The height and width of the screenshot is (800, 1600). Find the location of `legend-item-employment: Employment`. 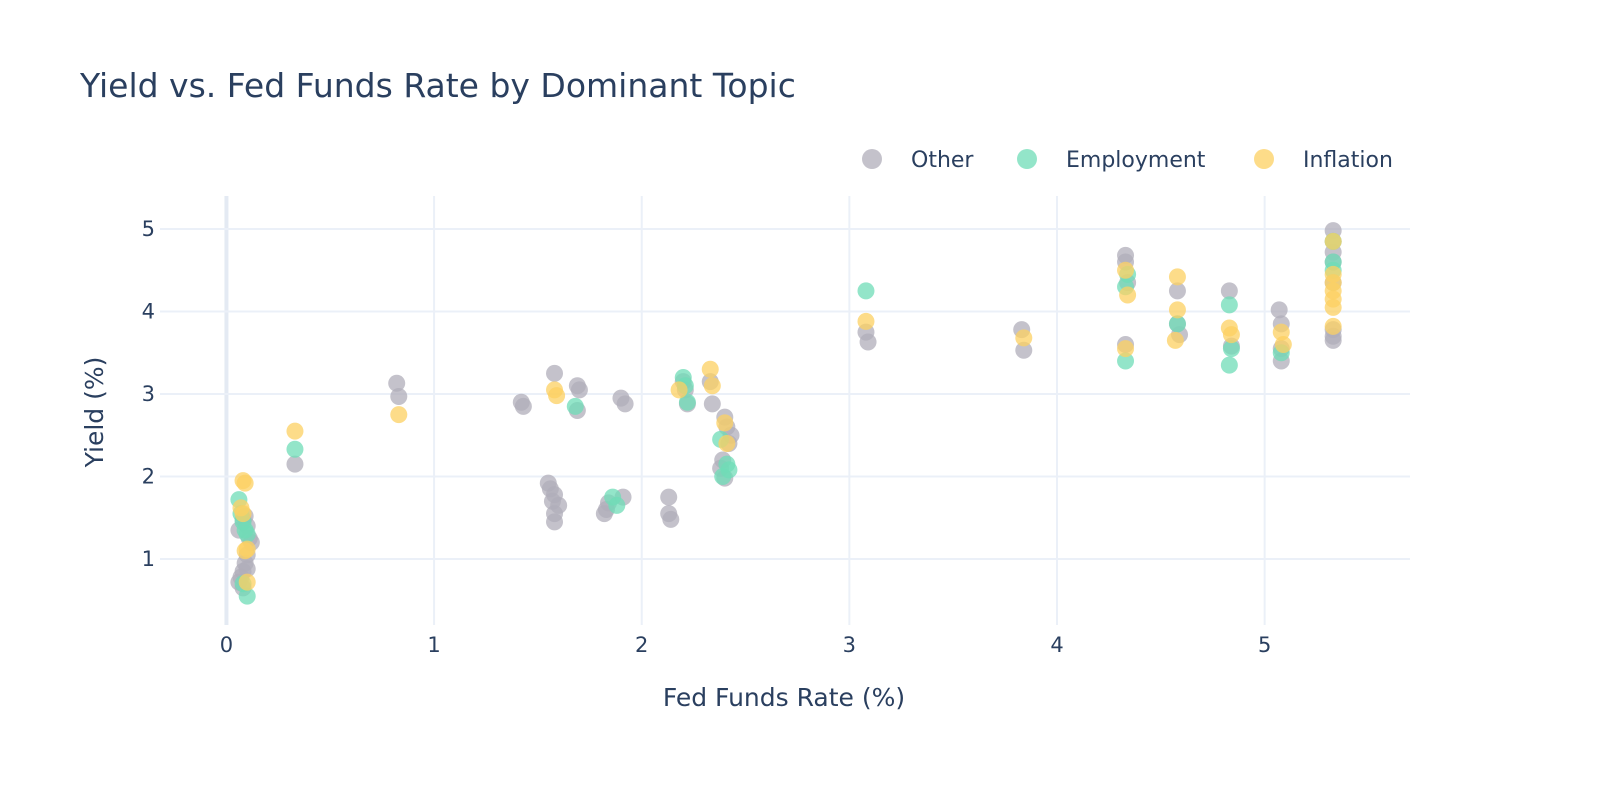

legend-item-employment: Employment is located at coordinates (1111, 160).